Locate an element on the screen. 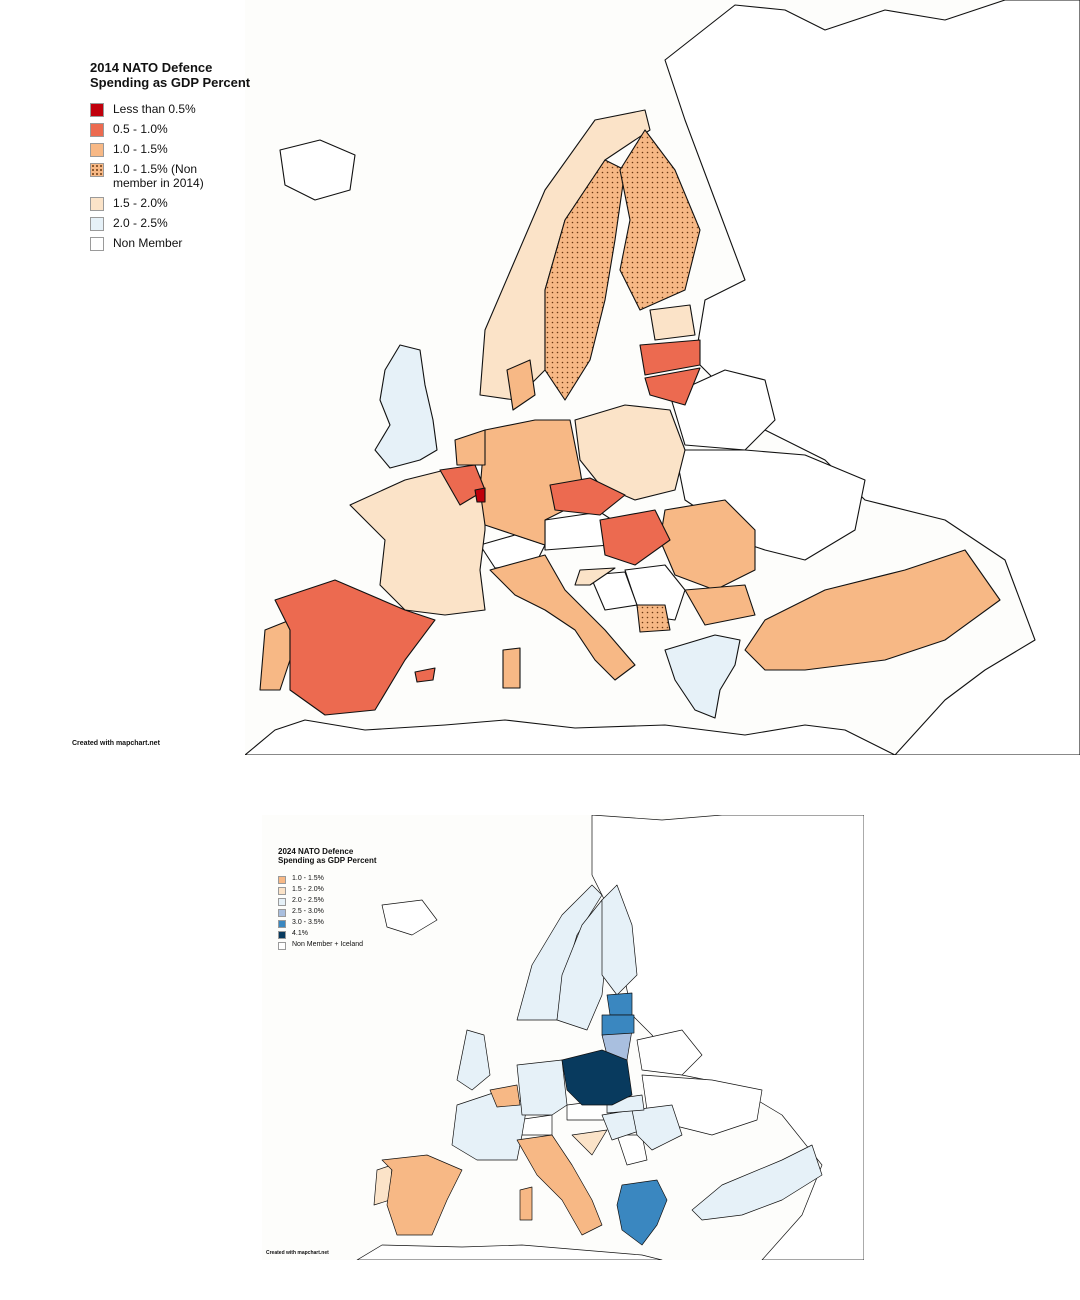 The width and height of the screenshot is (1080, 1300). country-turkey-2024 is located at coordinates (757, 1182).